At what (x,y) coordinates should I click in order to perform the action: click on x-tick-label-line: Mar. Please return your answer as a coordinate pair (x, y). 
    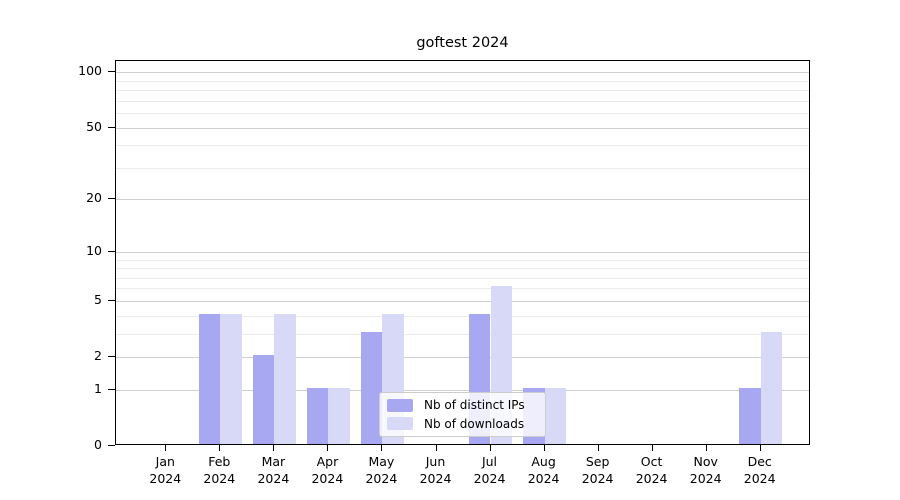
    Looking at the image, I should click on (273, 461).